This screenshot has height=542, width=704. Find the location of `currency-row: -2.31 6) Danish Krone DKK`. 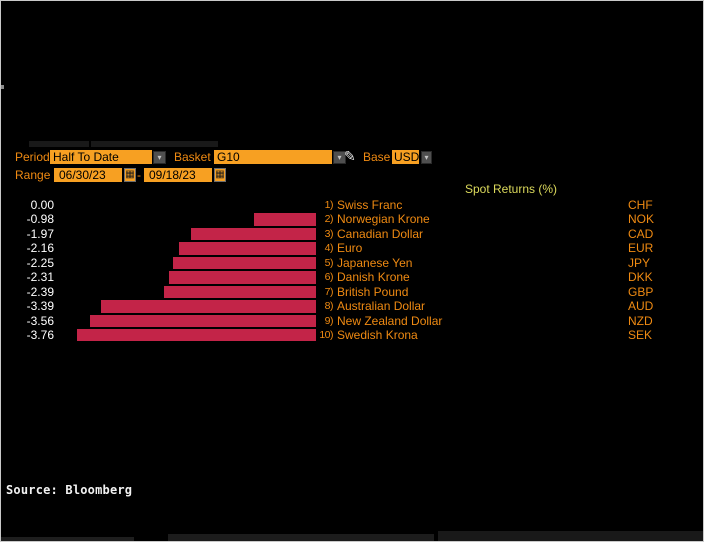

currency-row: -2.31 6) Danish Krone DKK is located at coordinates (352, 277).